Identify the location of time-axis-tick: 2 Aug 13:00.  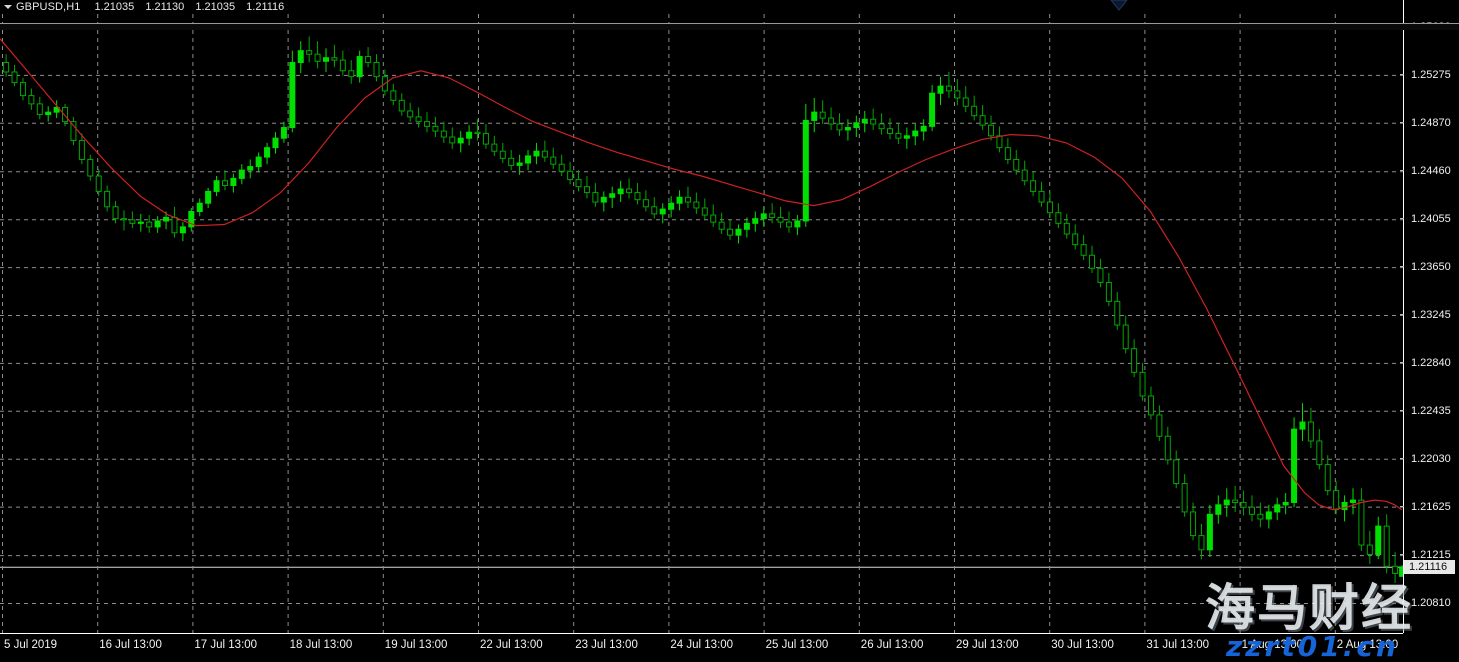
(1367, 645).